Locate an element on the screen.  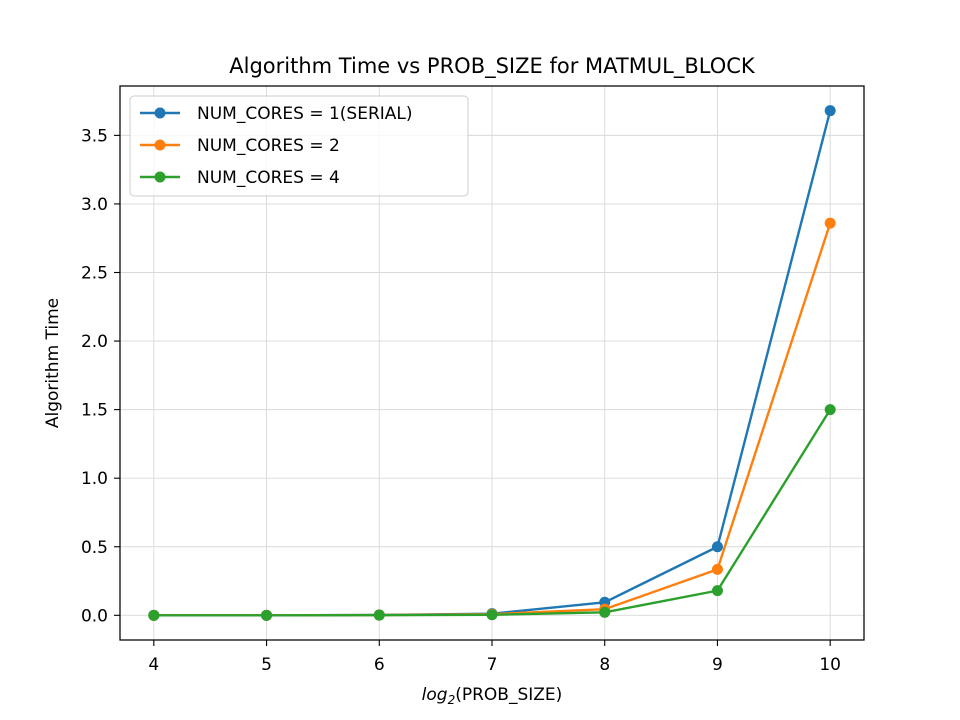
legend-box is located at coordinates (299, 146).